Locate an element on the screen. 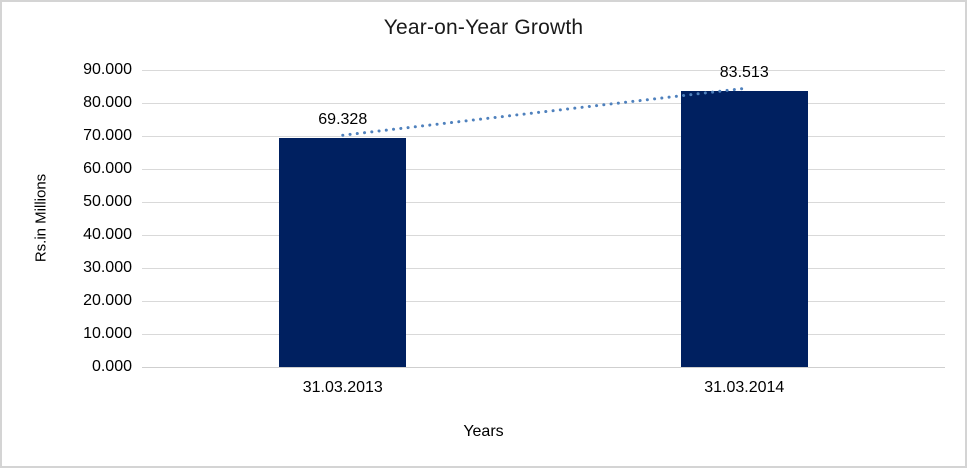 Image resolution: width=967 pixels, height=468 pixels. x-axis-line is located at coordinates (543, 367).